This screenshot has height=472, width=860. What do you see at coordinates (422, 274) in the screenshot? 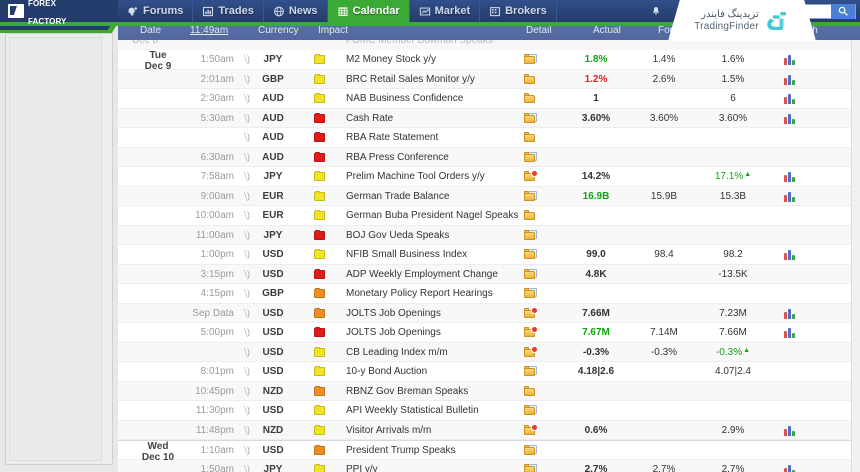
I see `event-title: ADP Weekly Employment Change` at bounding box center [422, 274].